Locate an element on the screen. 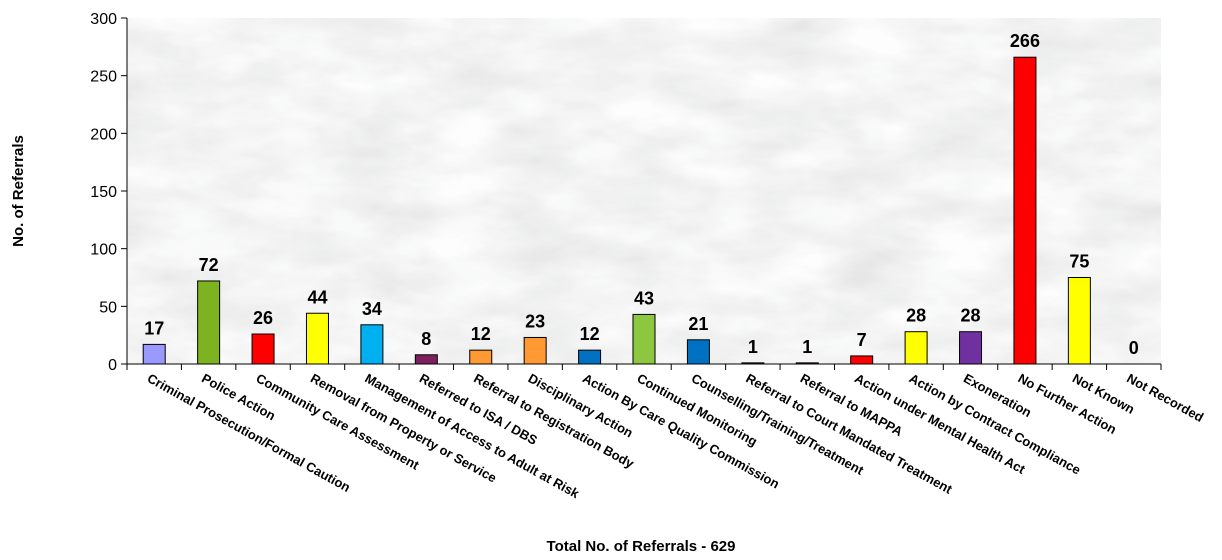  y-tick-label: 0 is located at coordinates (112, 365).